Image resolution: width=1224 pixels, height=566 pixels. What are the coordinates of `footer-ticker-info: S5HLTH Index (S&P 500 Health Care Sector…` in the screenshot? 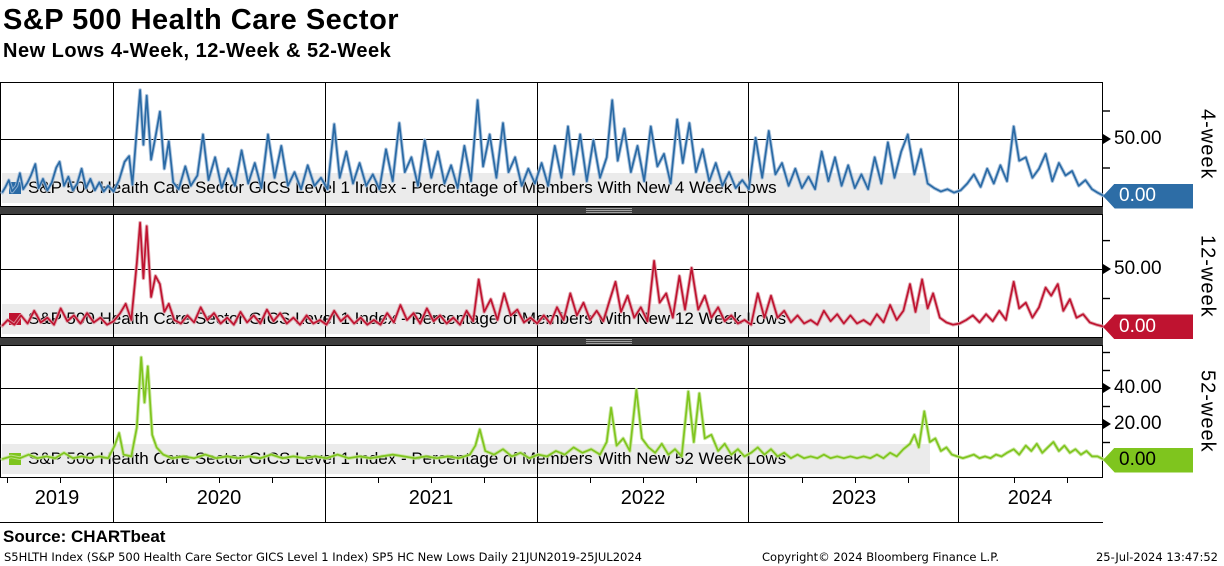 It's located at (323, 557).